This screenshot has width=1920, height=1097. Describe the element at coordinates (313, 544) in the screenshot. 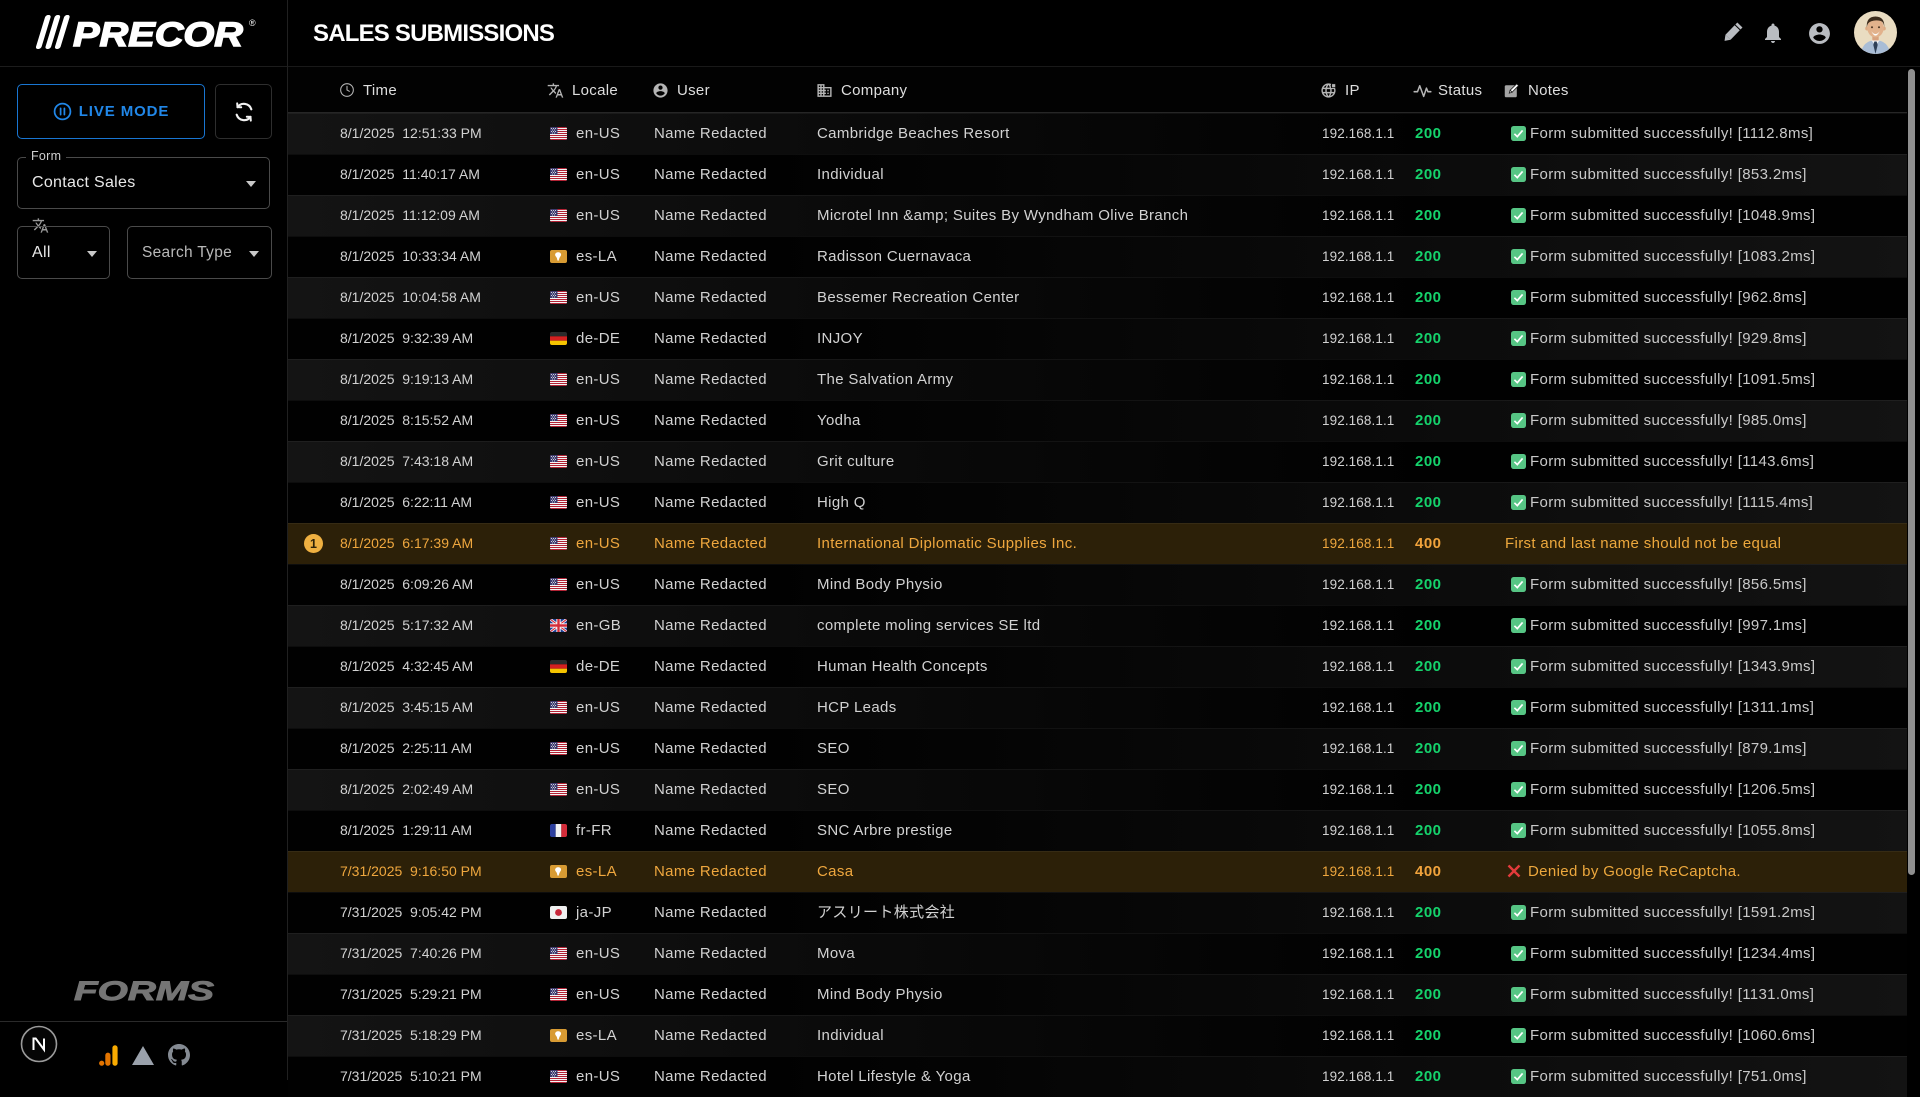

I see `svg-text: 1` at that location.